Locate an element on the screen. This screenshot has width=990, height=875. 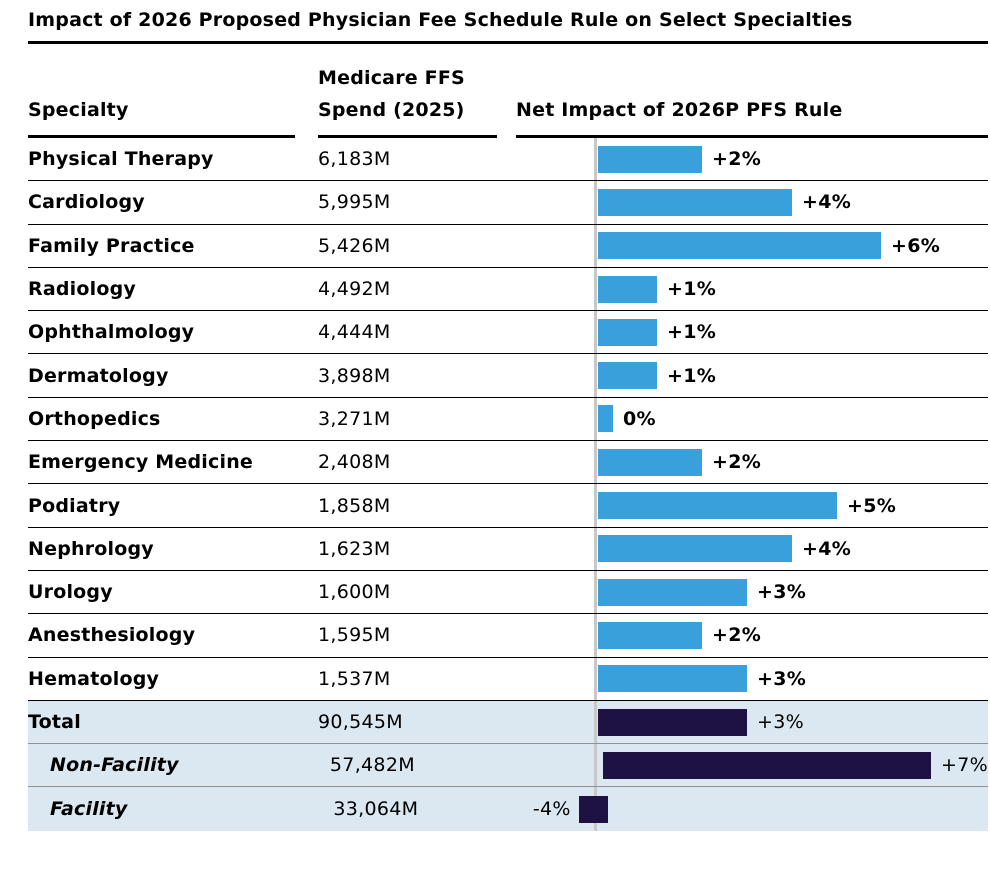
spend-cell: 4,492M is located at coordinates (354, 289).